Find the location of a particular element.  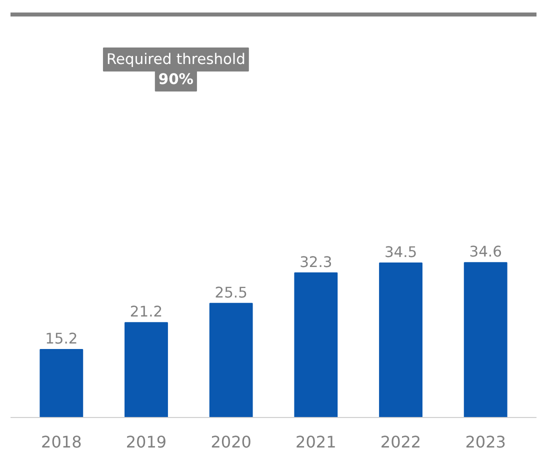

data-label: 34.6 is located at coordinates (485, 252).